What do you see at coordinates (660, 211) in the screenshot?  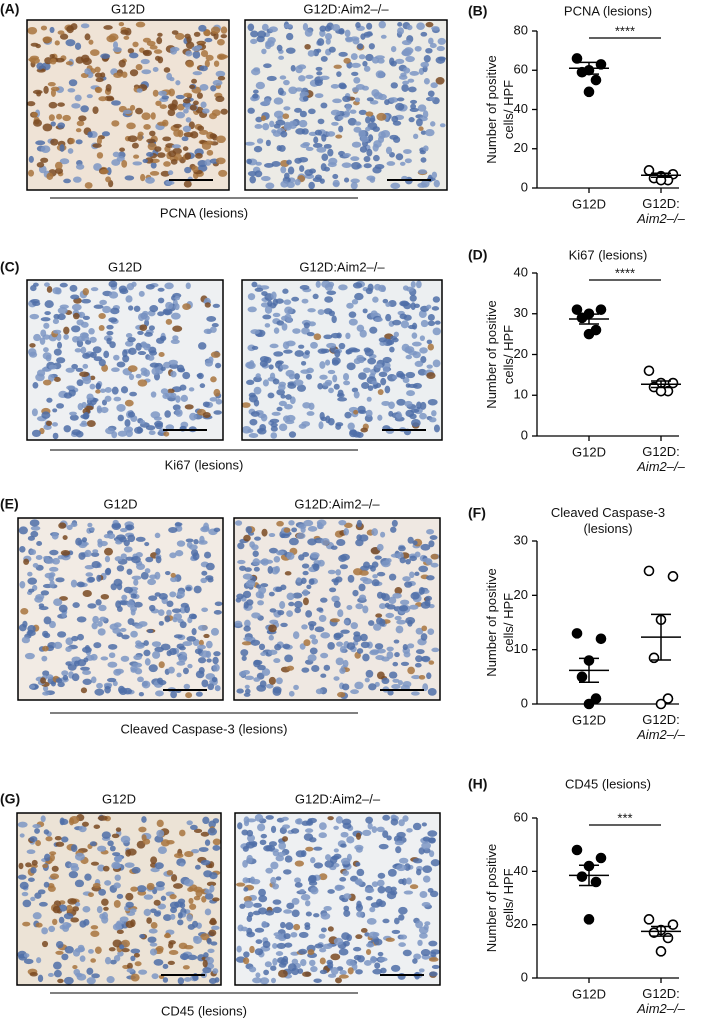 I see `x-tick-label: G12D: Aim2–/–` at bounding box center [660, 211].